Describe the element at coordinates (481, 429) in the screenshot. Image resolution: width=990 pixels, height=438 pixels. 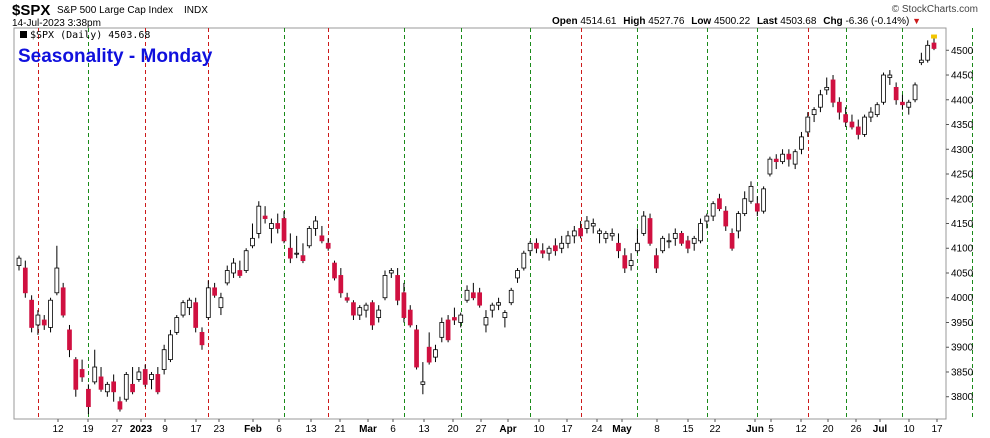
I see `x-tick-label: 27` at that location.